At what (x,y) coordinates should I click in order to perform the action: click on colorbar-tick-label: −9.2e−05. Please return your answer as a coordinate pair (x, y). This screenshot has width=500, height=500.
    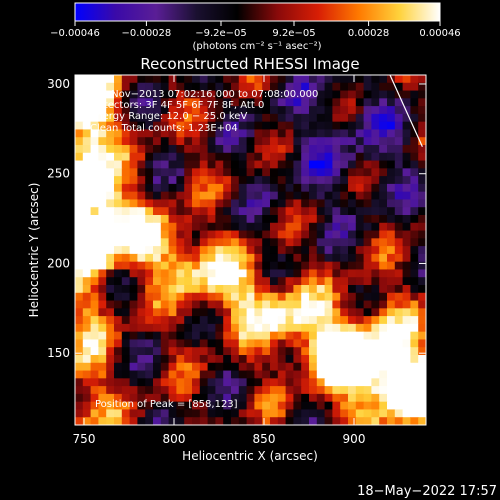
    Looking at the image, I should click on (221, 33).